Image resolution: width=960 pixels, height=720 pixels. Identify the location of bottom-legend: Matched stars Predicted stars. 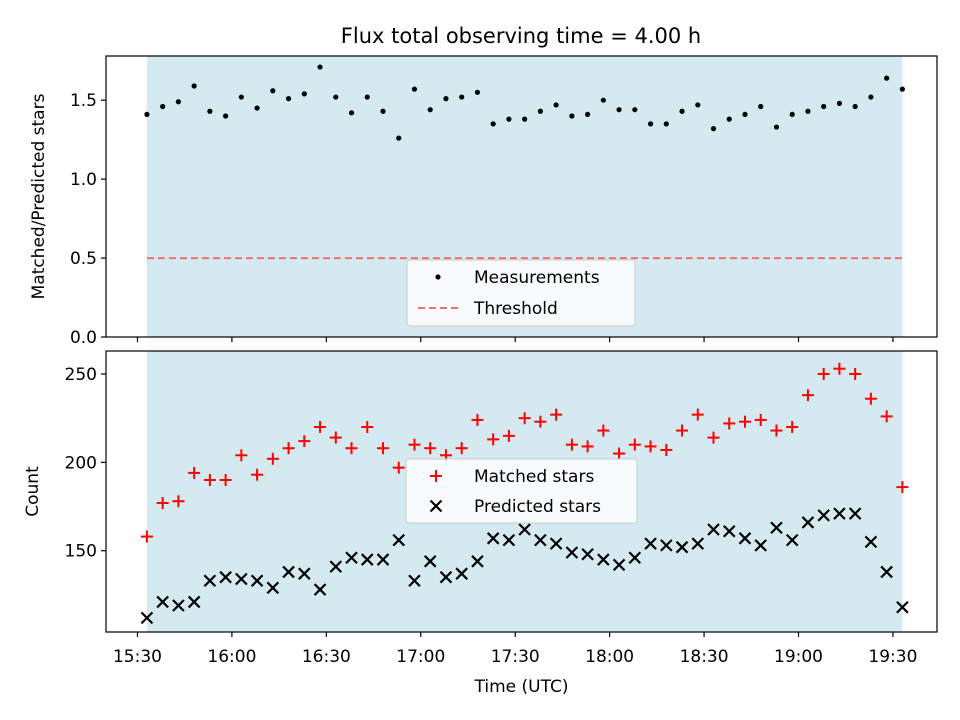
(521, 491).